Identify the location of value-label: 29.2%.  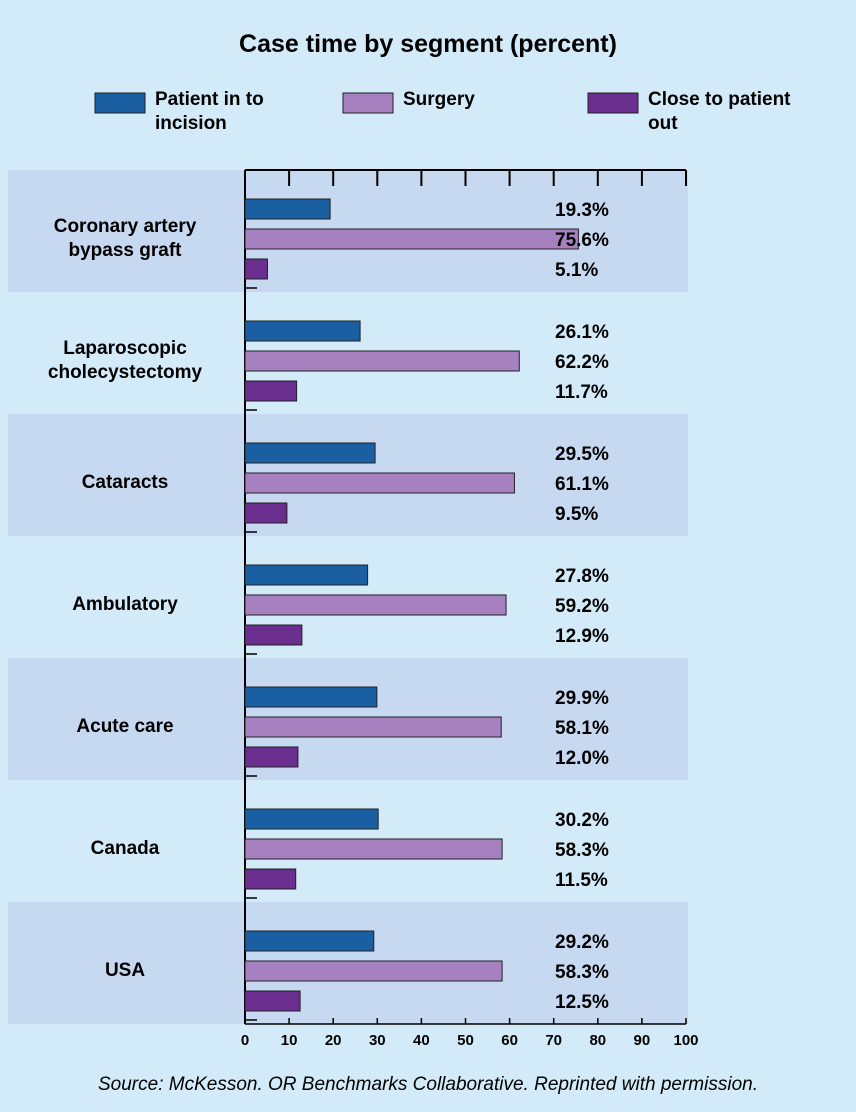
(582, 942).